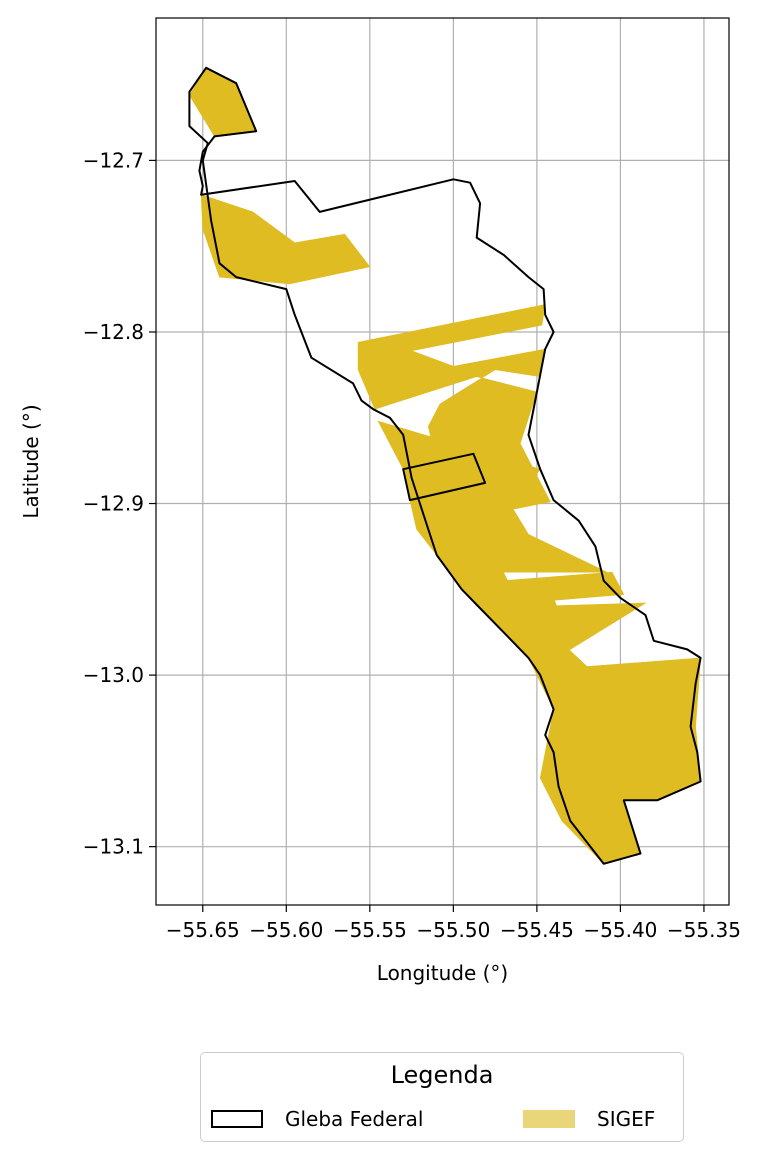 Image resolution: width=774 pixels, height=1163 pixels. I want to click on x-axis-label: Longitude (°), so click(442, 973).